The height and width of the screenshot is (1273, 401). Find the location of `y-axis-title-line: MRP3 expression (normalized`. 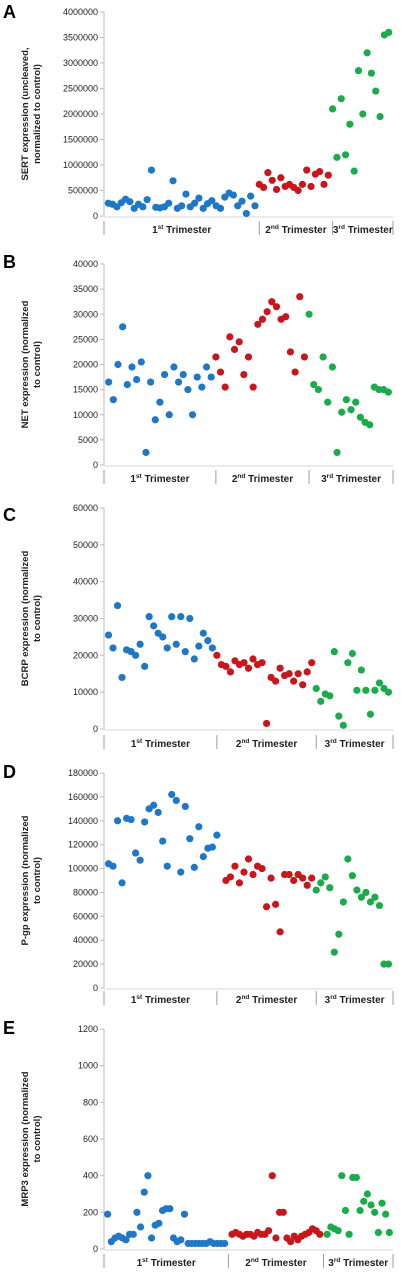

y-axis-title-line: MRP3 expression (normalized is located at coordinates (25, 1138).